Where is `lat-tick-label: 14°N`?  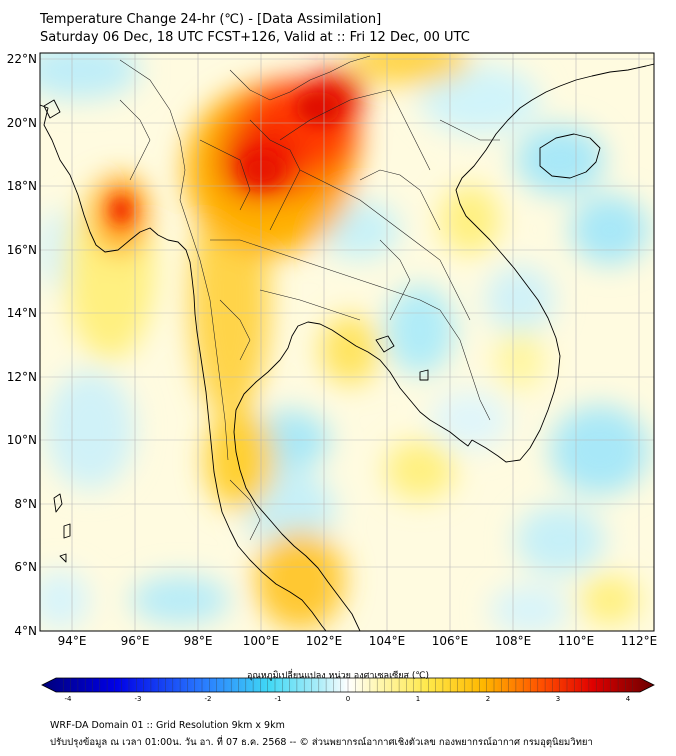 lat-tick-label: 14°N is located at coordinates (22, 313).